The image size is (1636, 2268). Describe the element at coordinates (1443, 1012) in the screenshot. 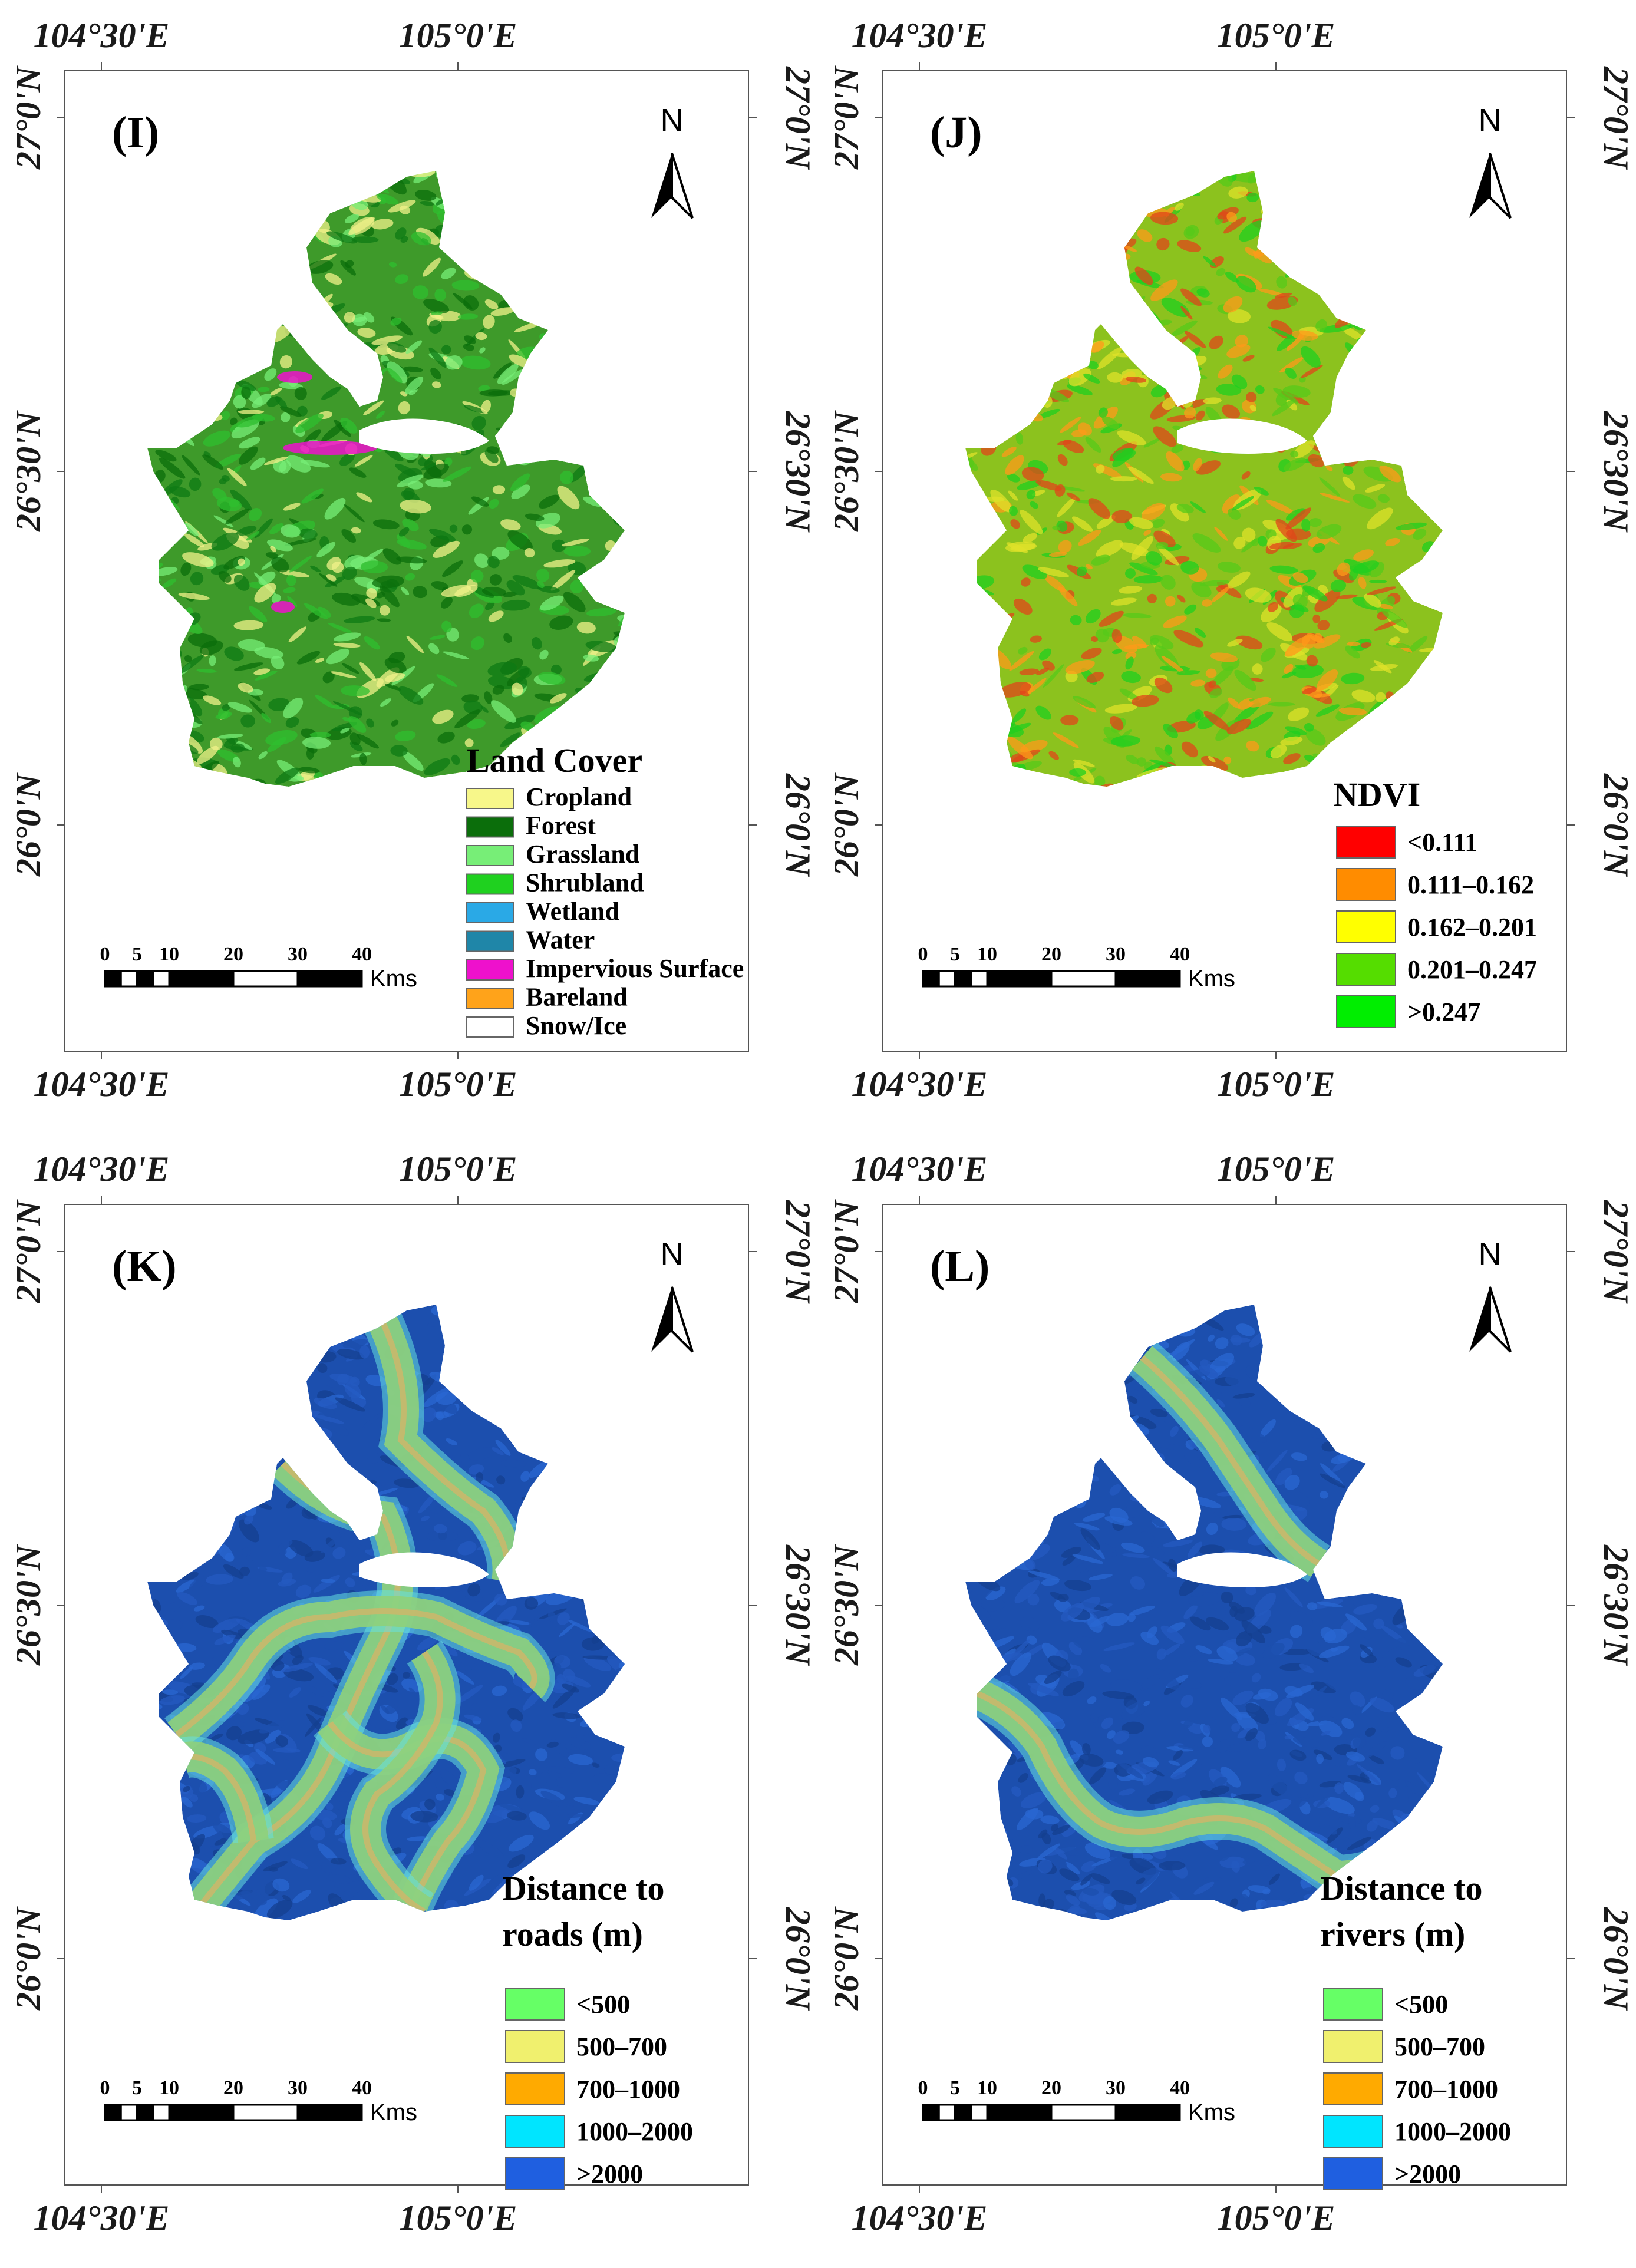

I see `legend-item-label: >0.247` at that location.